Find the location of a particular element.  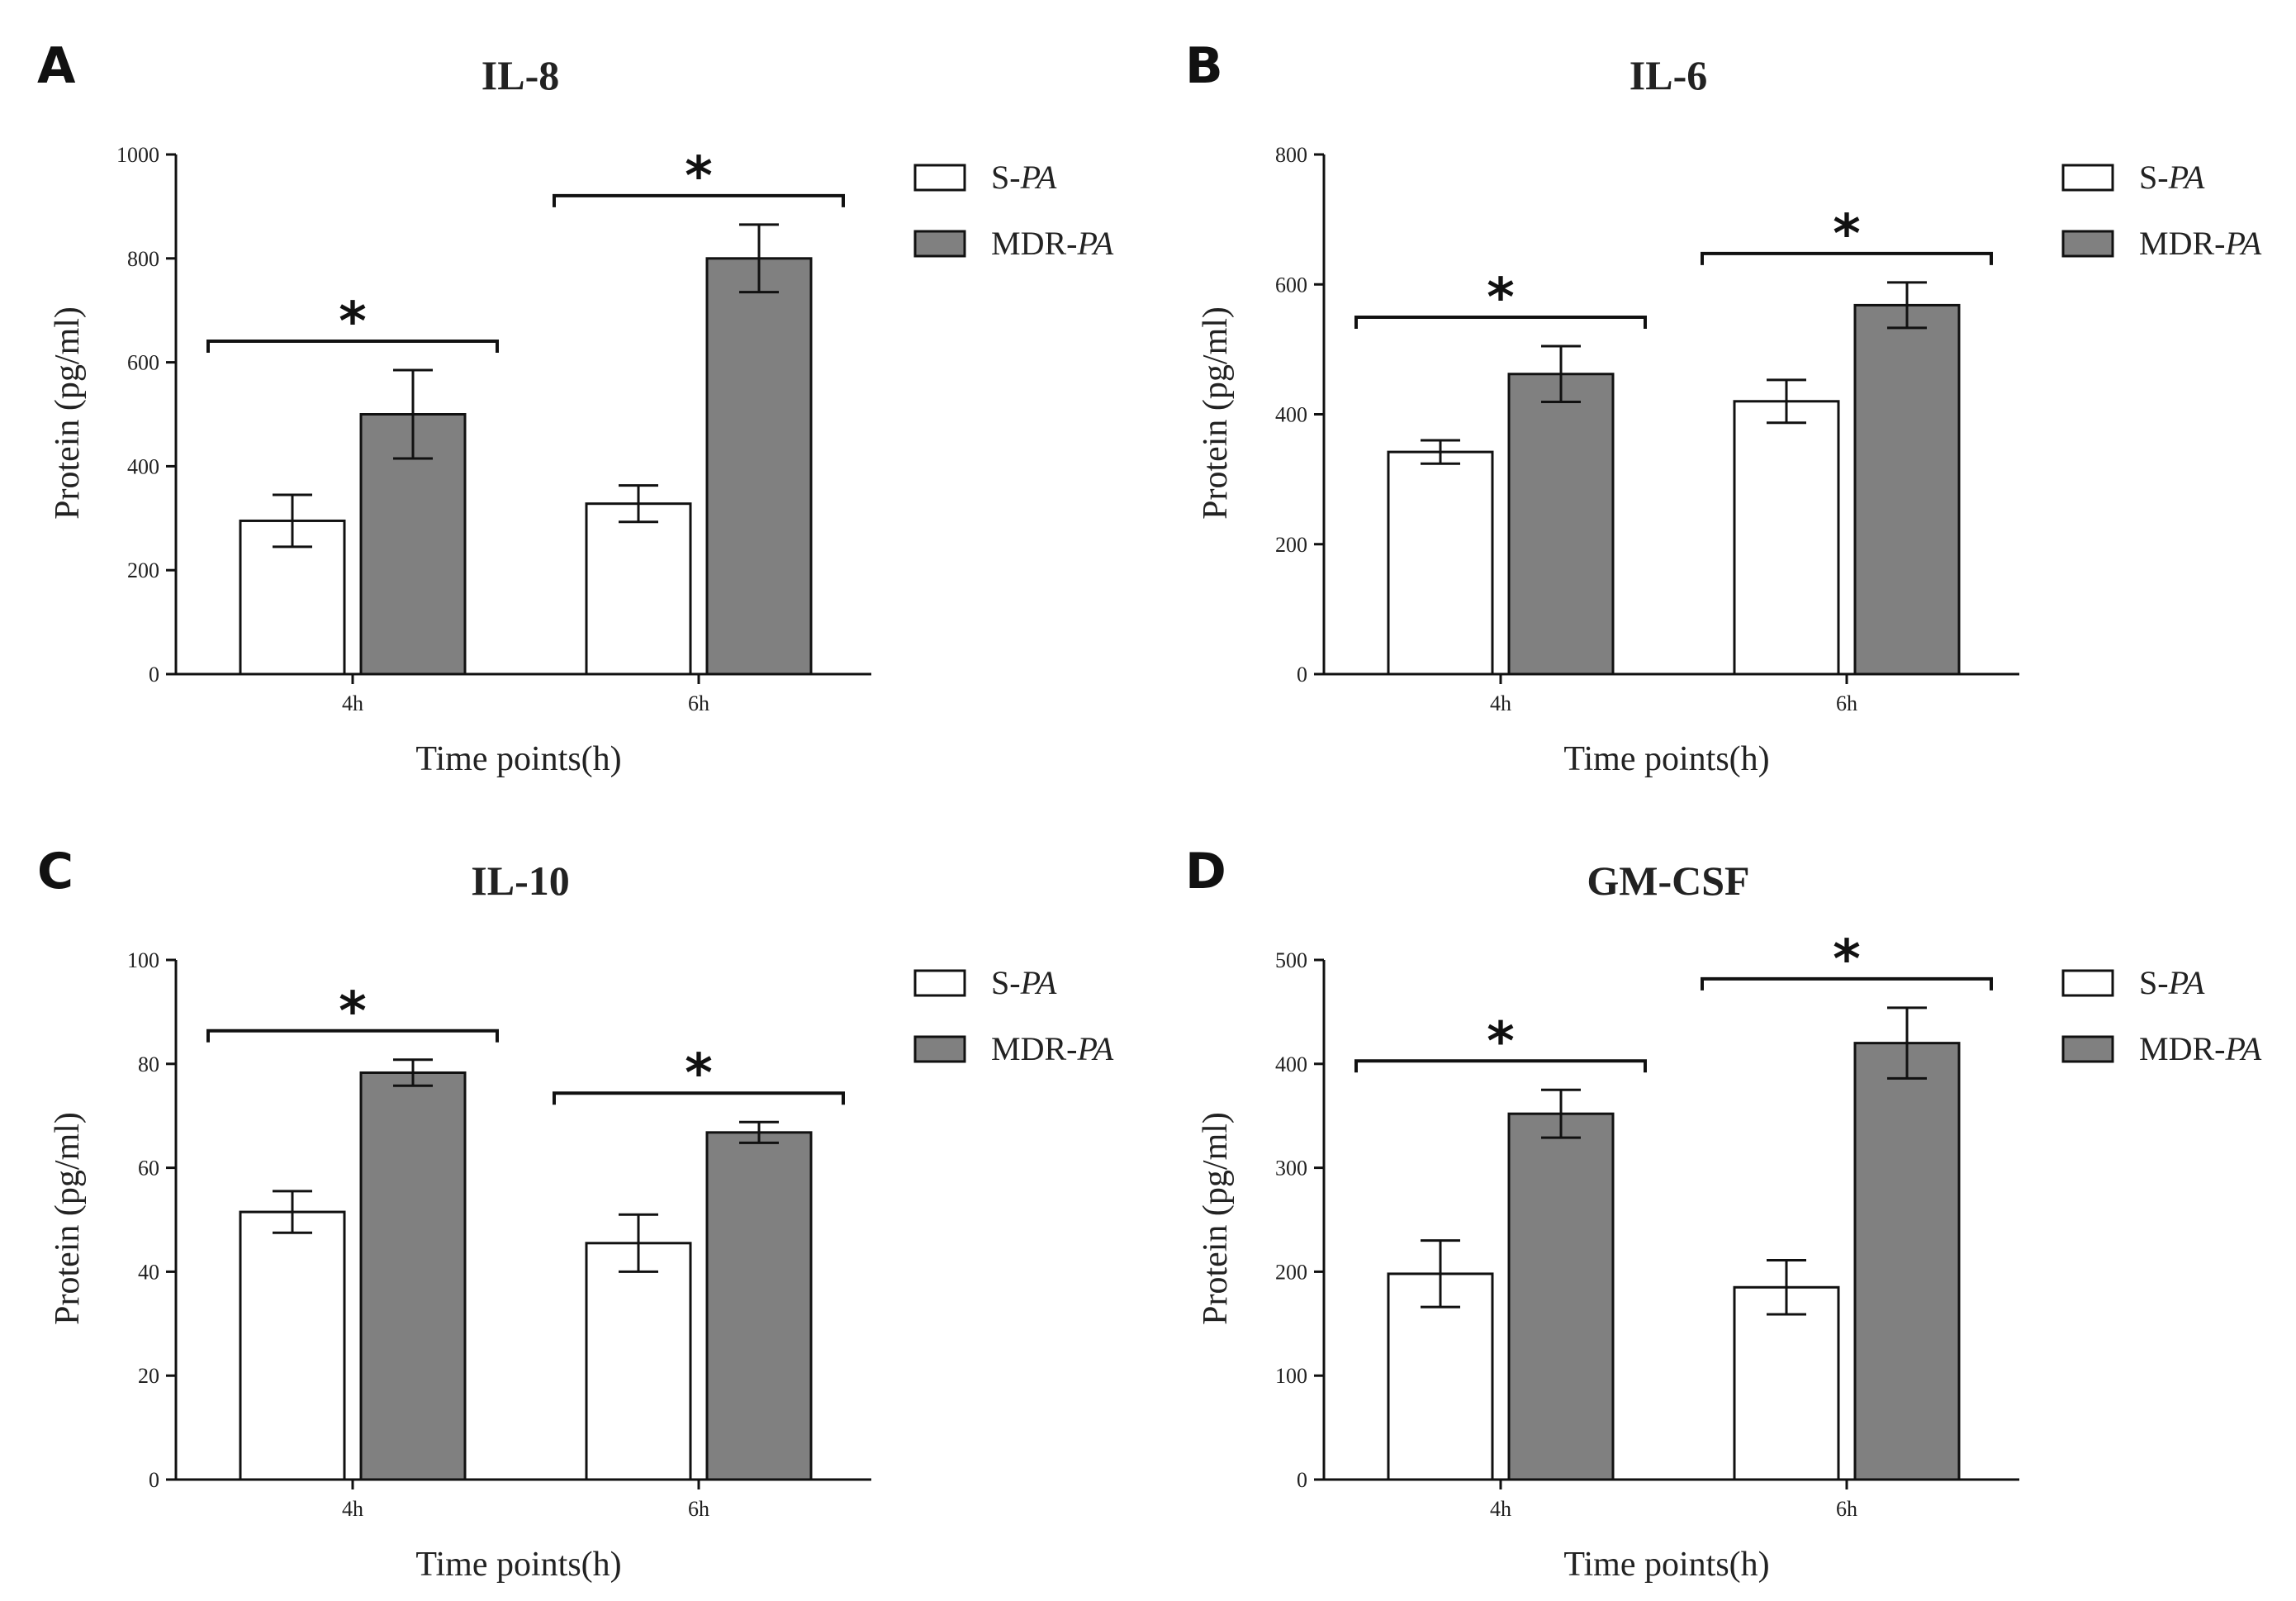

y-tick-label: 1000 is located at coordinates (137, 155).